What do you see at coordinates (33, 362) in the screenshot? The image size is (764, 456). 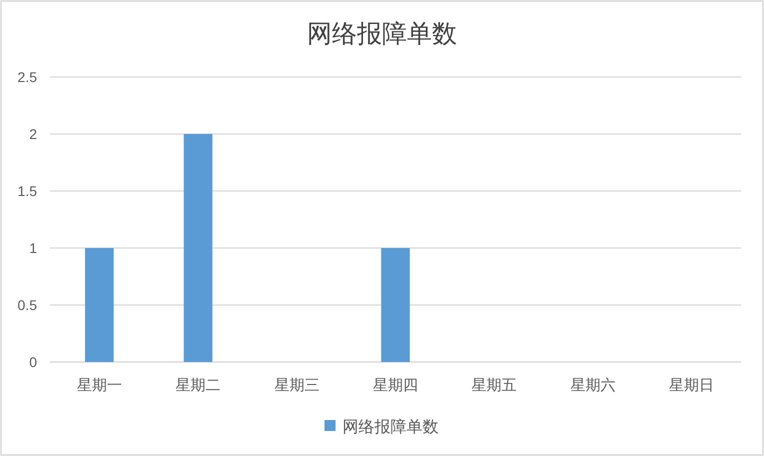 I see `y-tick-label: 0` at bounding box center [33, 362].